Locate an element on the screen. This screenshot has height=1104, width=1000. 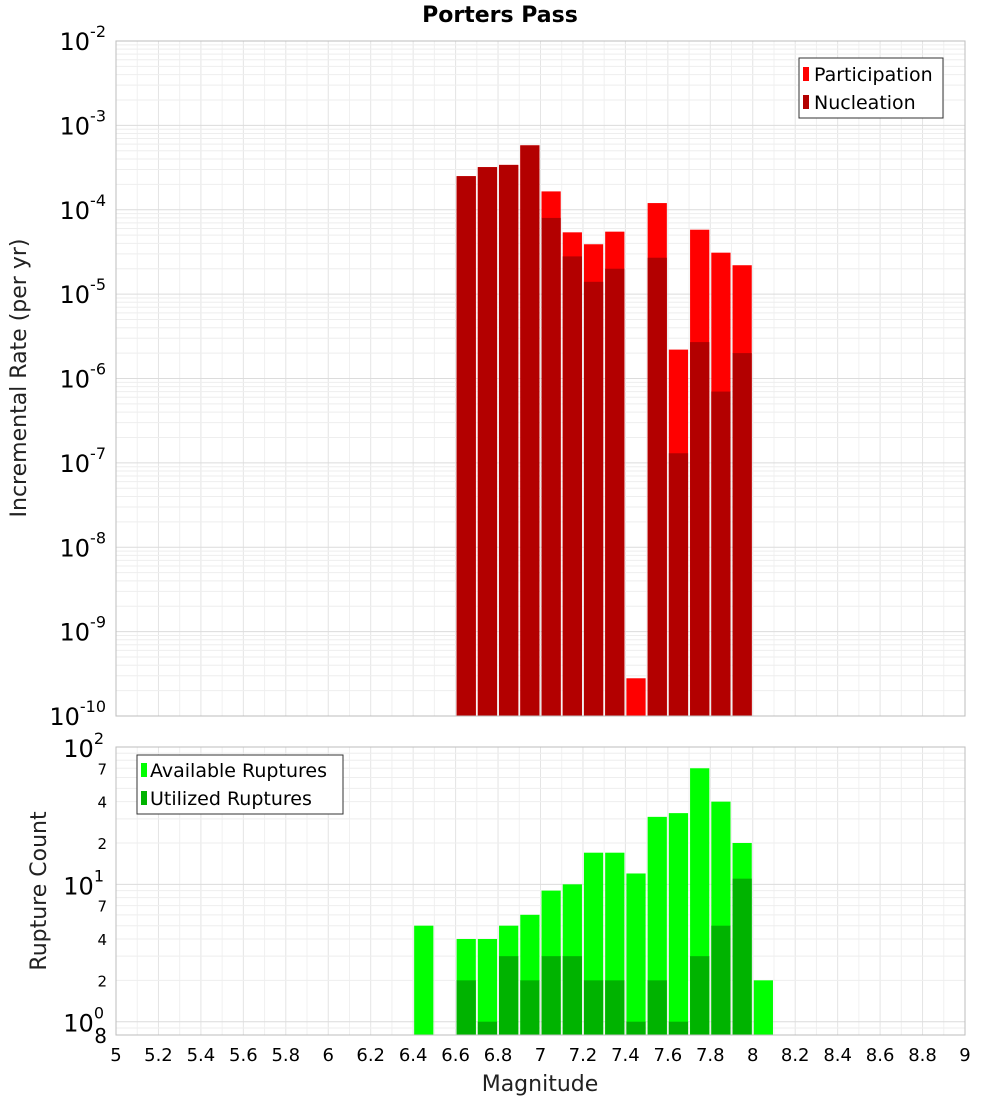
chart-title: Porters Pass is located at coordinates (500, 15).